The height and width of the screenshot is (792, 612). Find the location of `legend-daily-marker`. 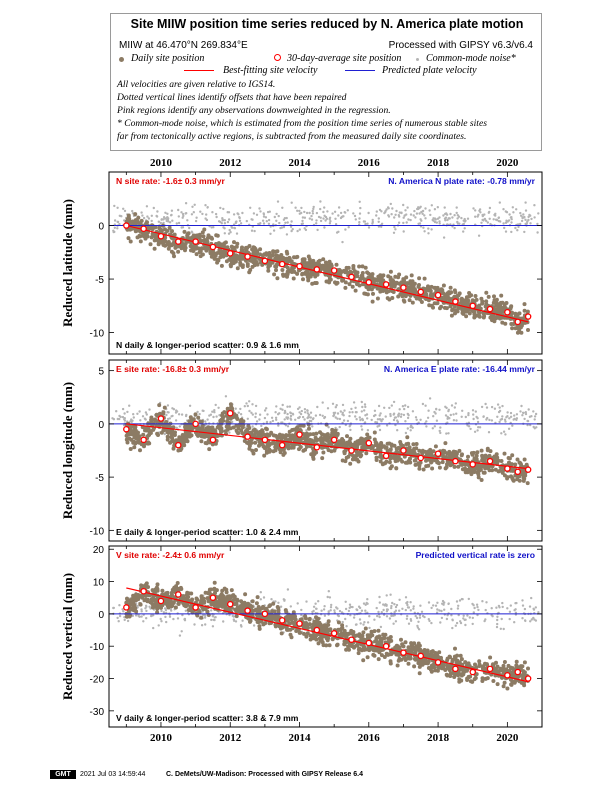

legend-daily-marker is located at coordinates (124, 60).